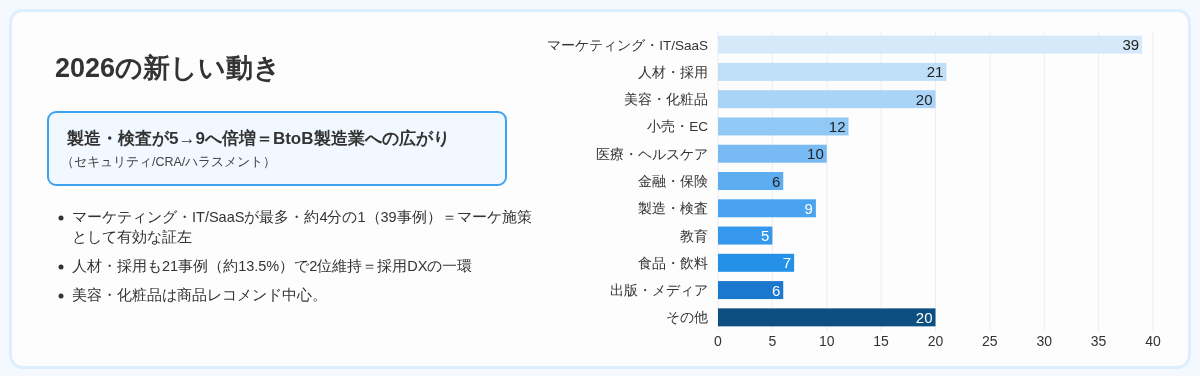 This screenshot has height=376, width=1200. What do you see at coordinates (666, 100) in the screenshot?
I see `y-tick-label: 美容・化粧品` at bounding box center [666, 100].